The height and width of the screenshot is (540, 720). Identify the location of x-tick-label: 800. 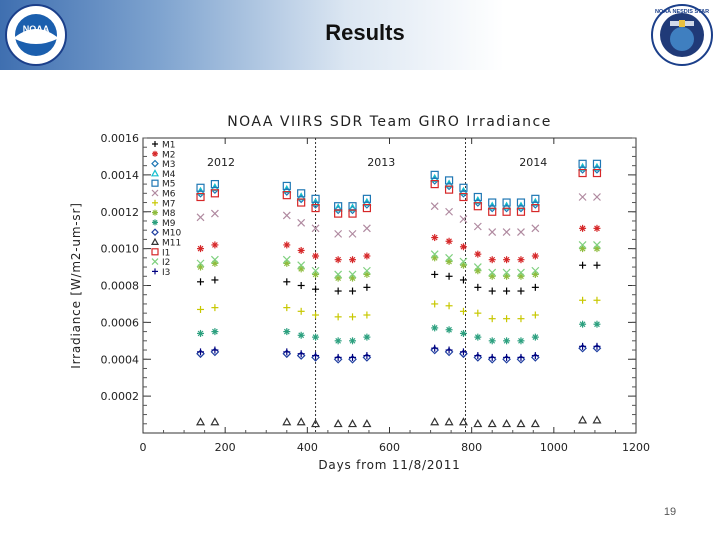
(471, 447).